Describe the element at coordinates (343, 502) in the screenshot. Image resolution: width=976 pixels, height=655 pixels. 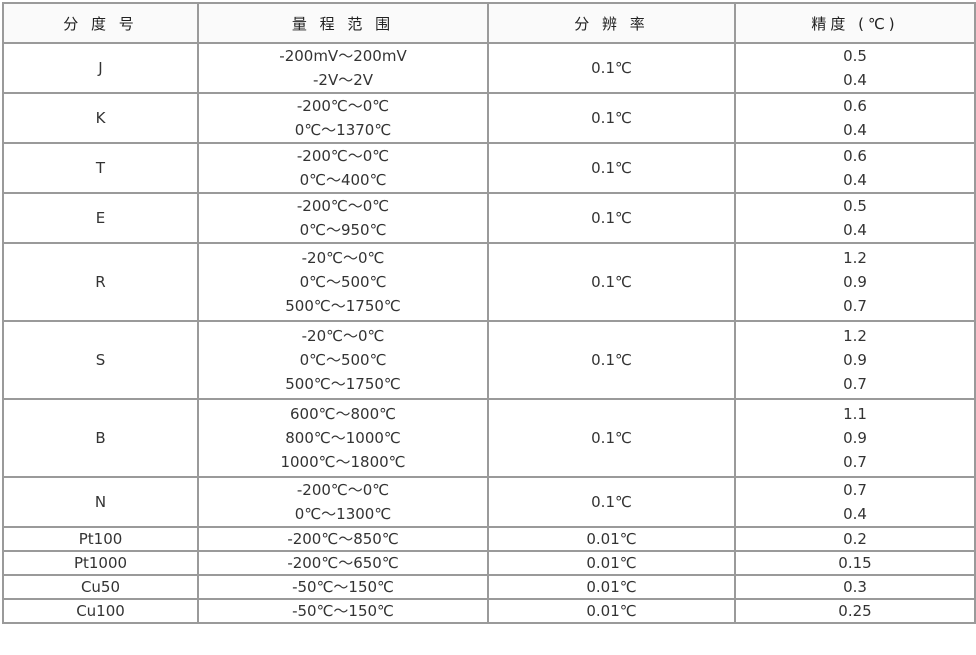
I see `cell-range: -200℃～0℃ 0℃～1300℃` at that location.